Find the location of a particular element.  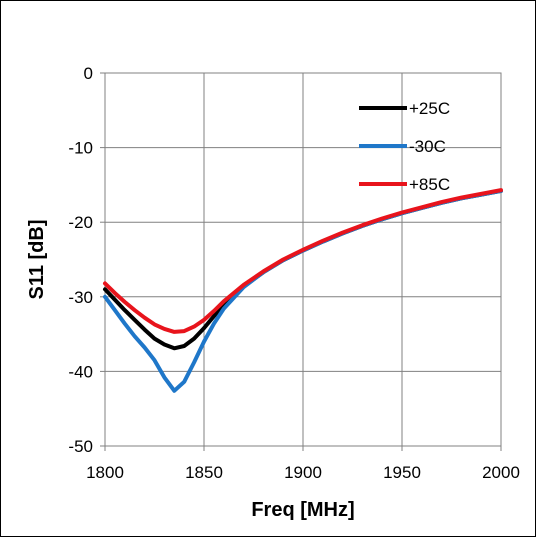

y-axis-title: S11 [dB] is located at coordinates (37, 259).